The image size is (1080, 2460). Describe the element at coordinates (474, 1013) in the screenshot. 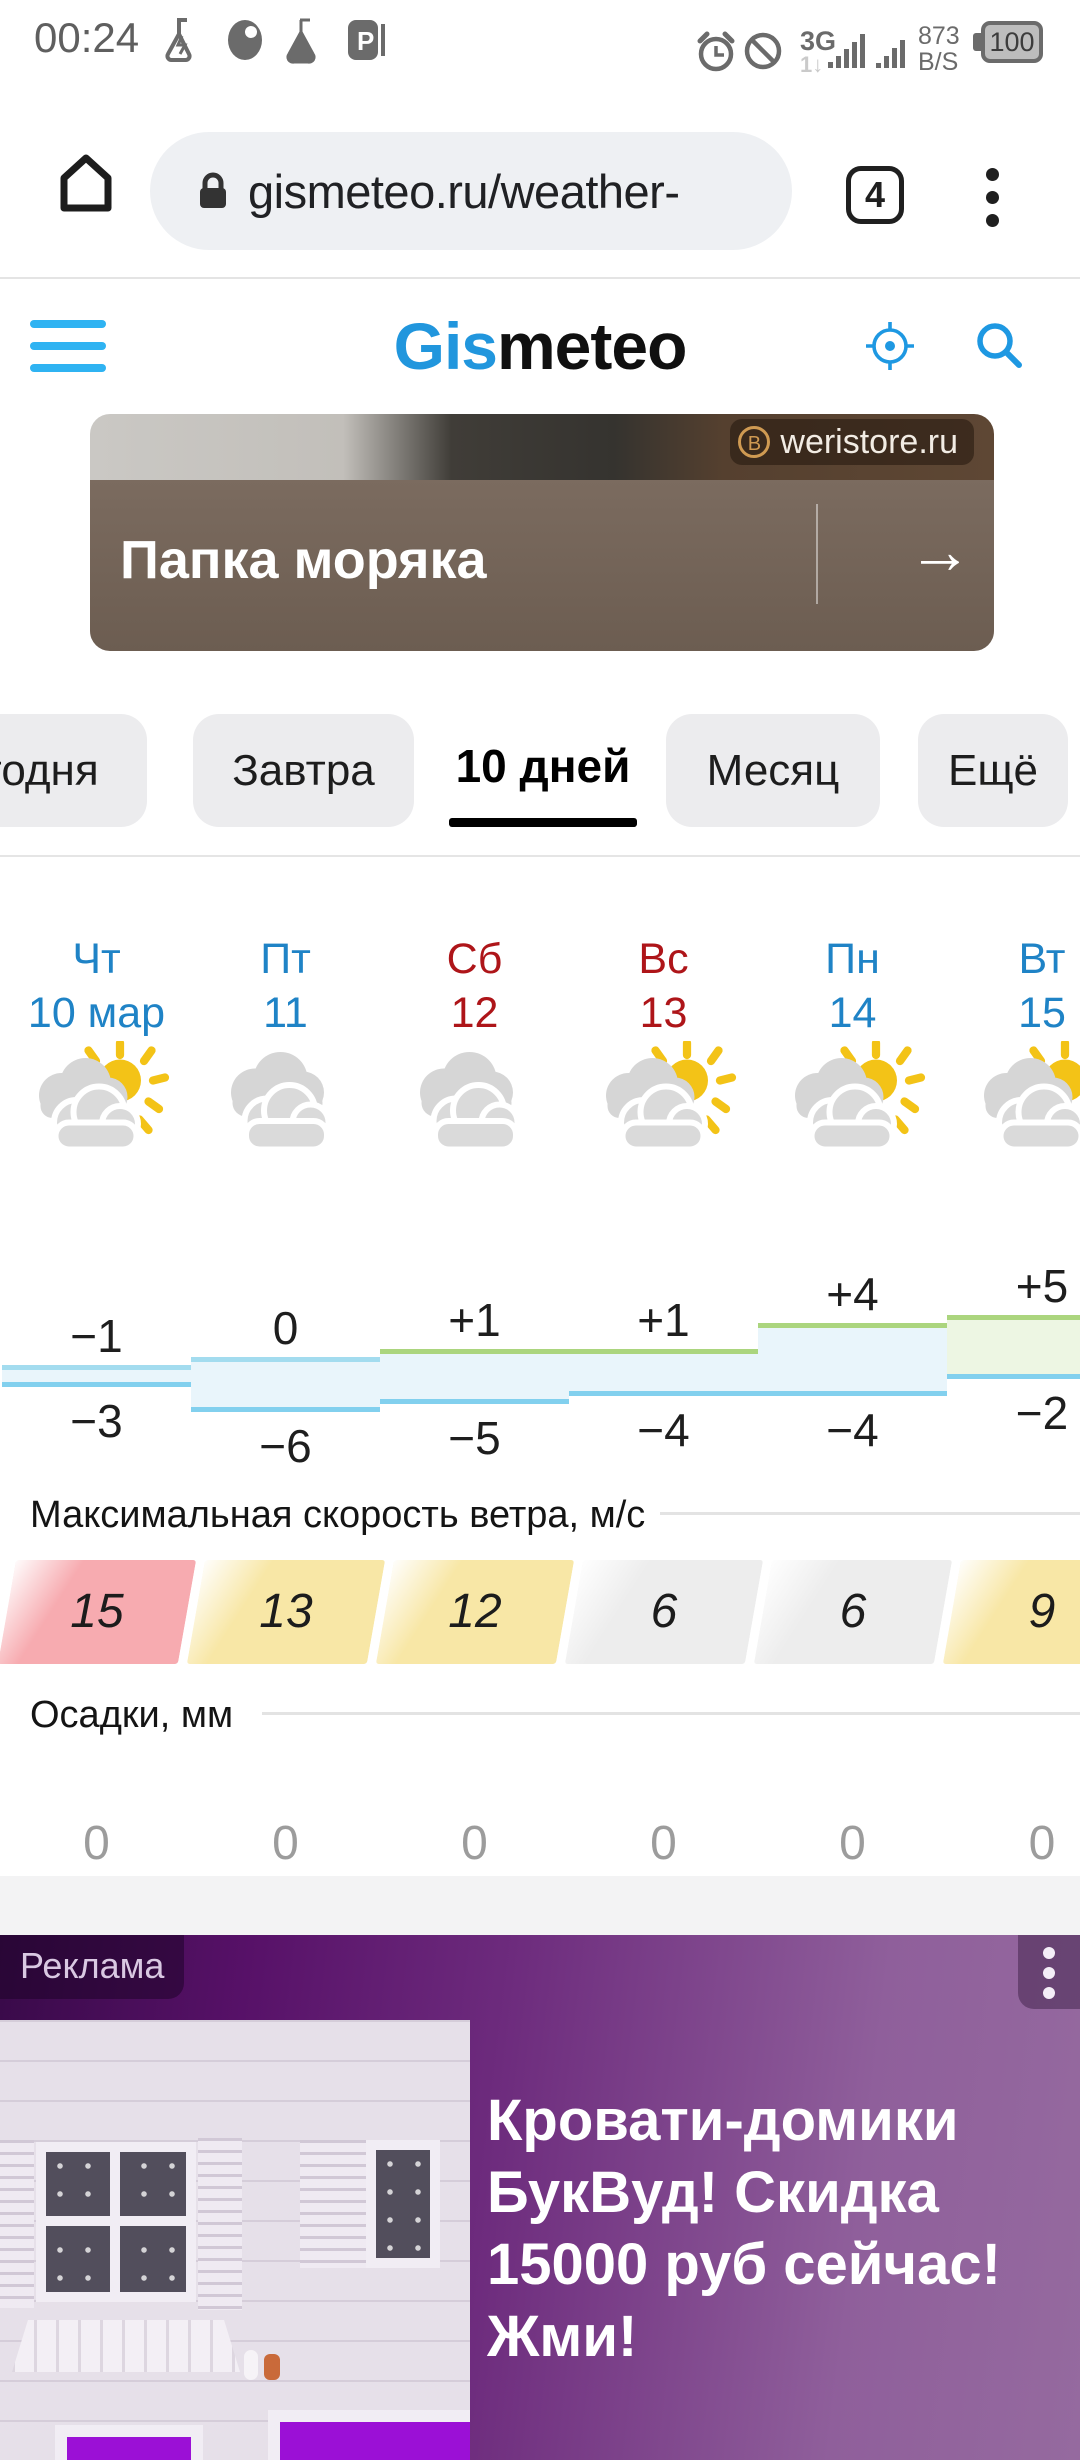

I see `day-date: 12` at that location.